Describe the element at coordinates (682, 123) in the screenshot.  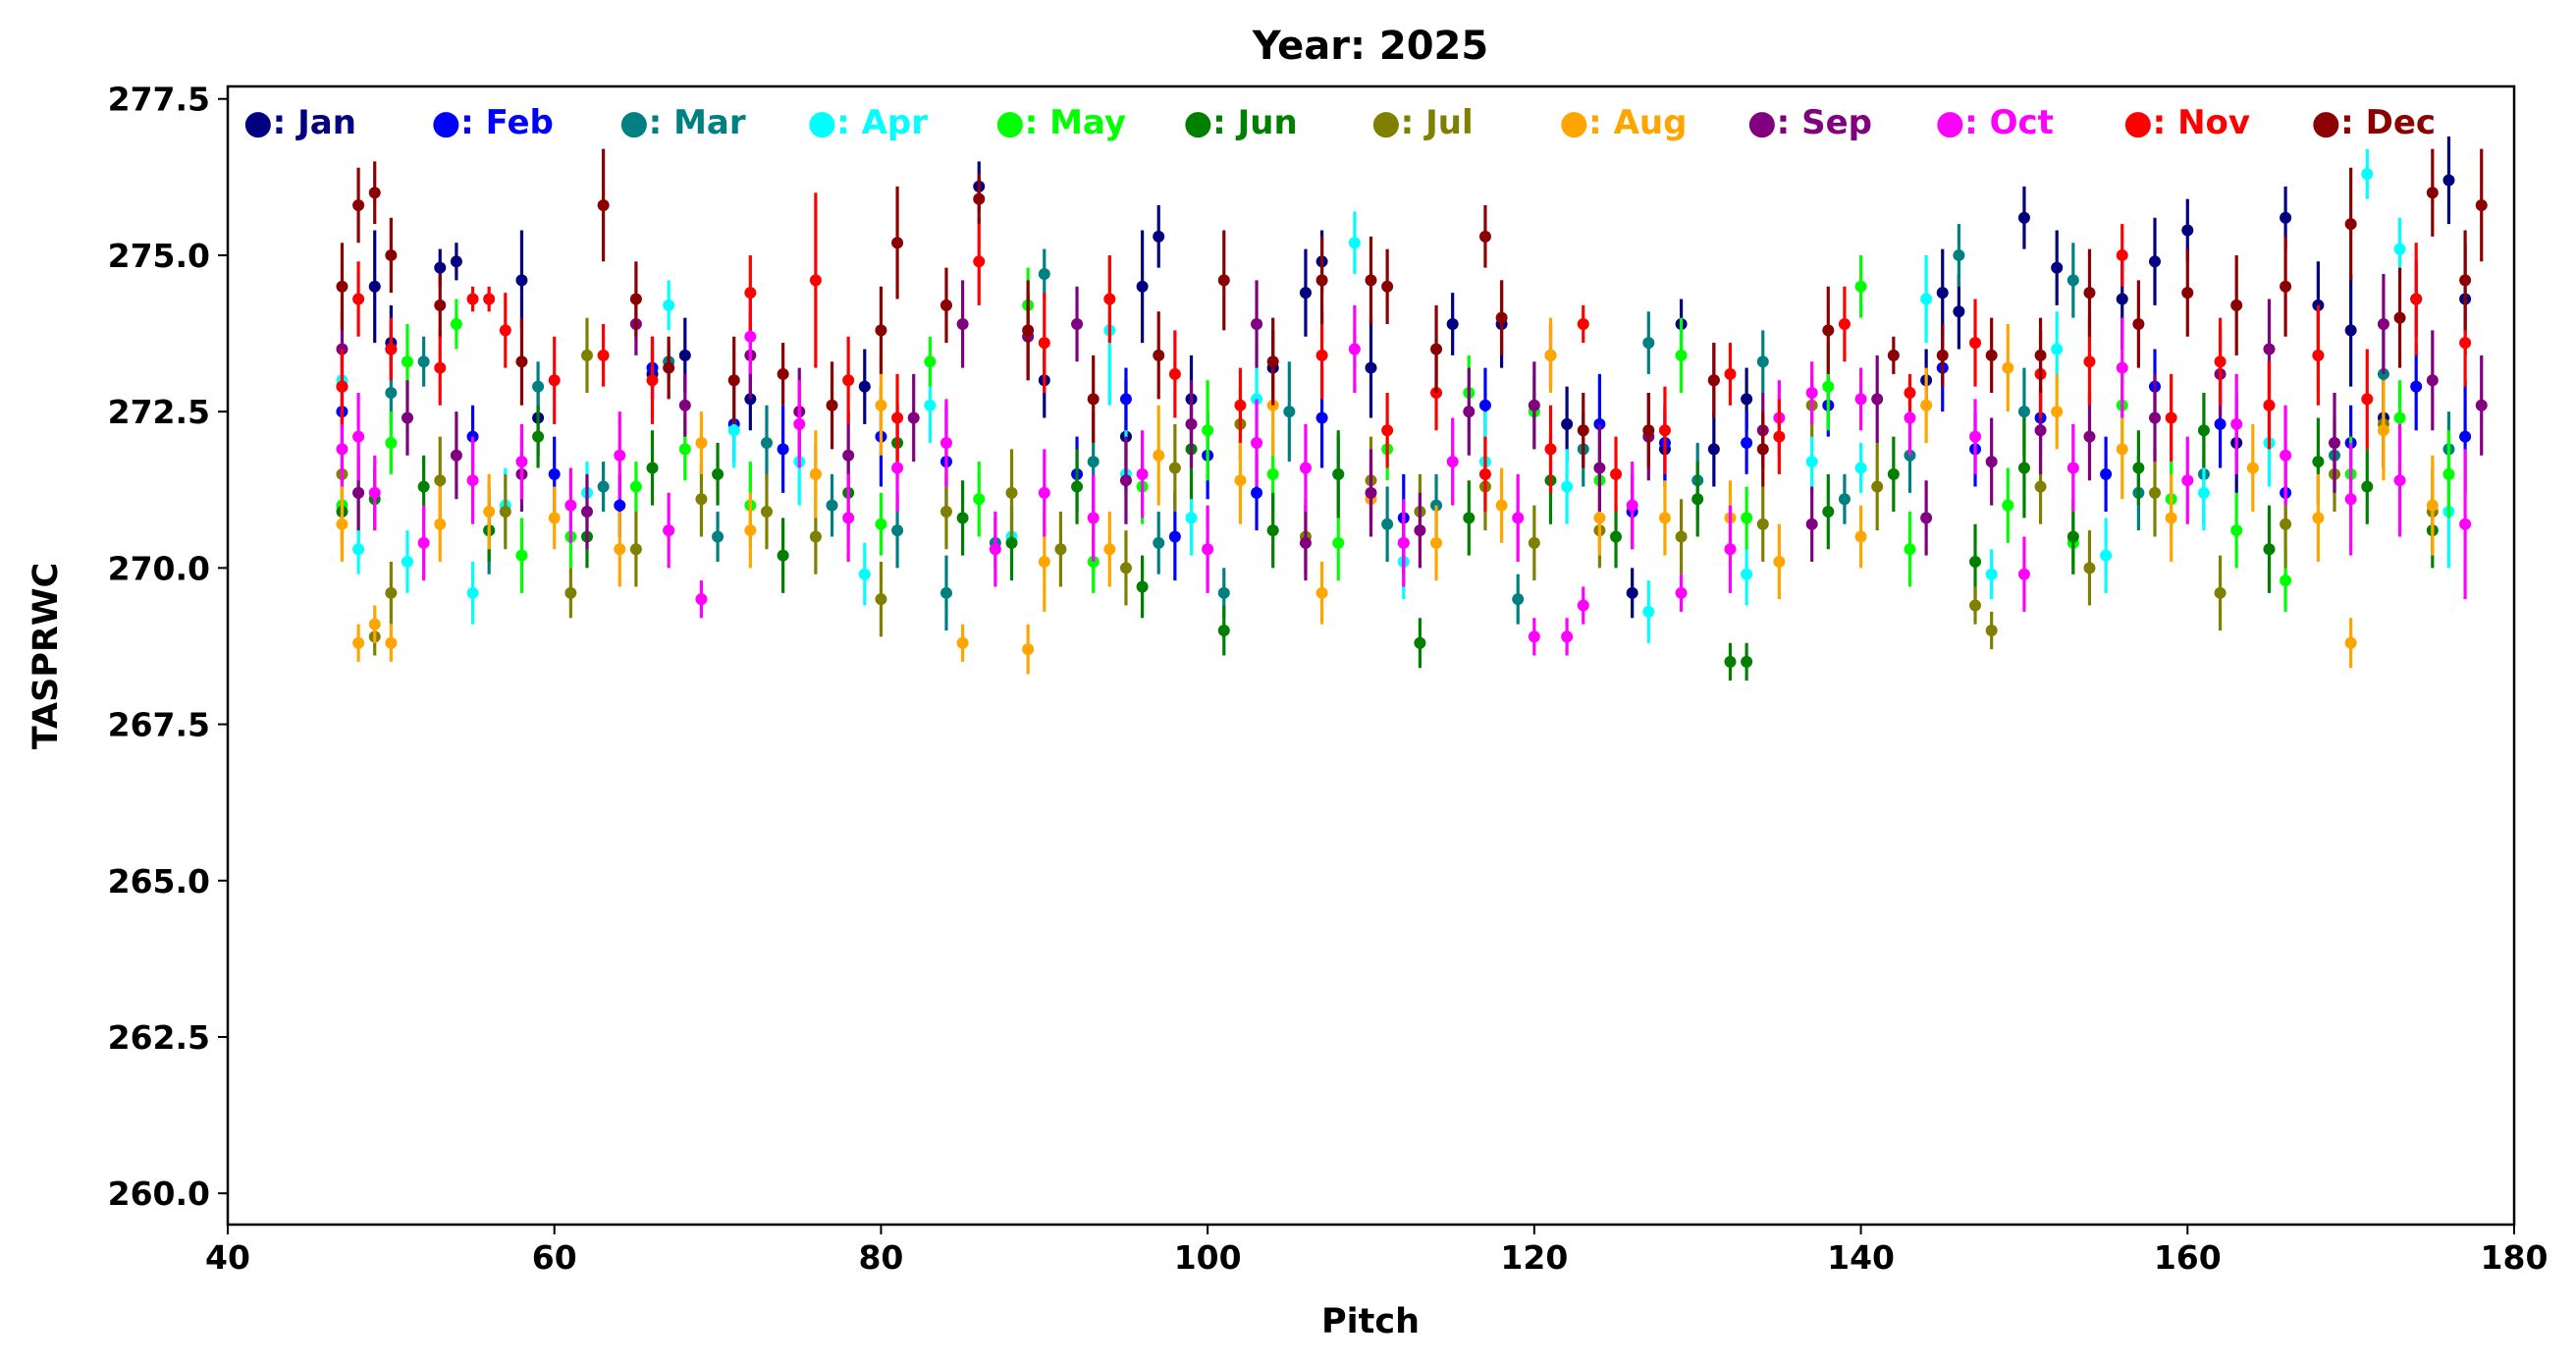
I see `legend-entry-mar: ●: Mar` at that location.